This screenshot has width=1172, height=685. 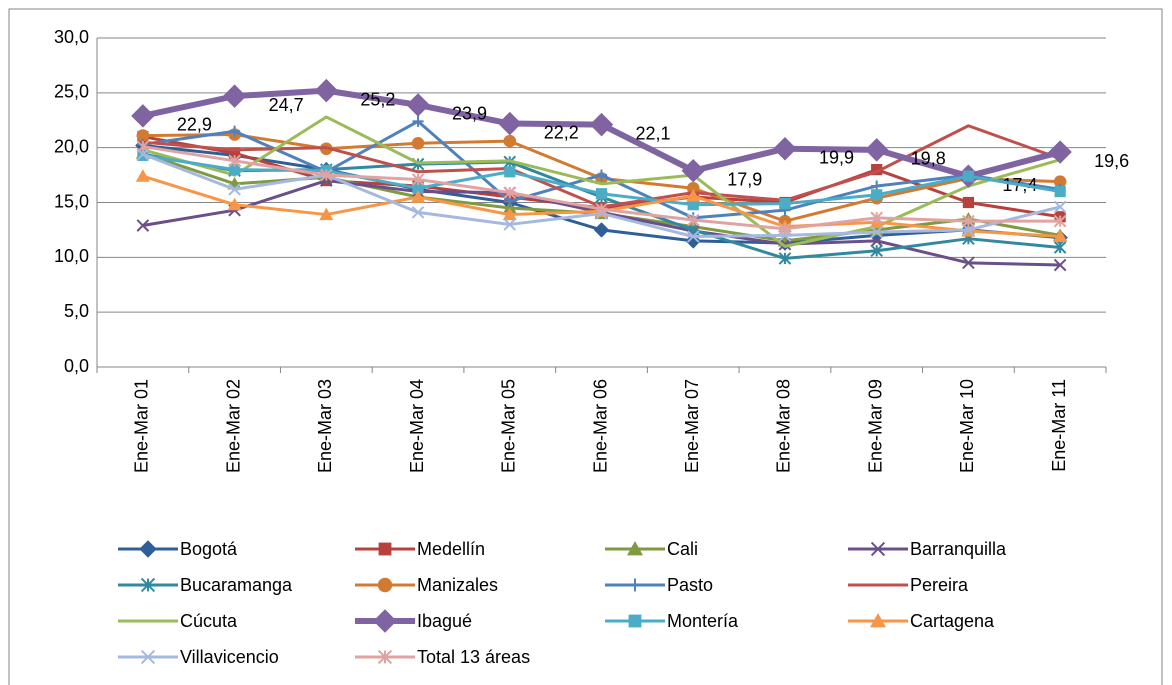 What do you see at coordinates (71, 92) in the screenshot?
I see `y-tick-label: 25,0` at bounding box center [71, 92].